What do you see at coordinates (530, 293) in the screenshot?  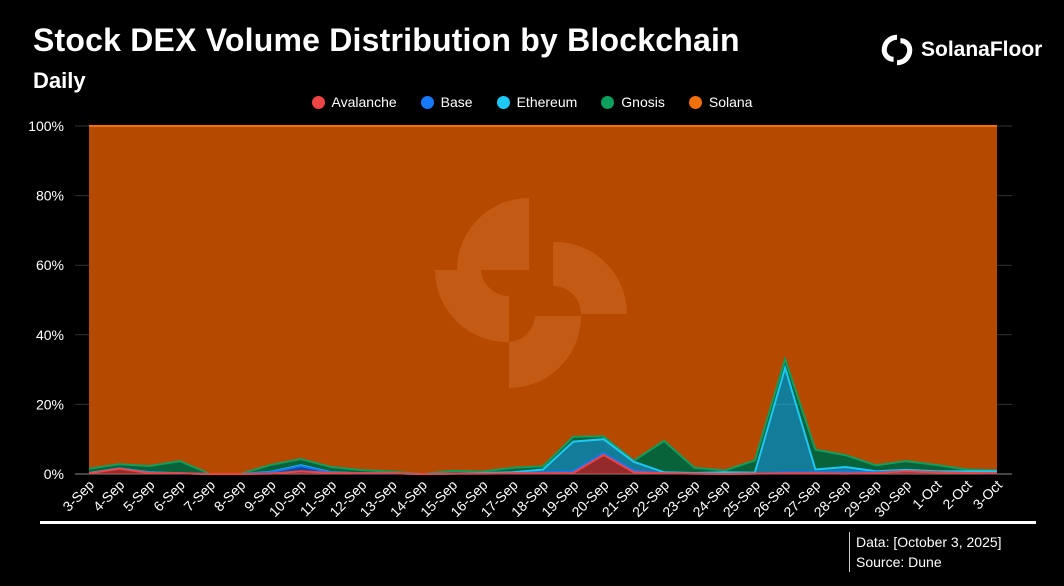 I see `watermark-logo` at bounding box center [530, 293].